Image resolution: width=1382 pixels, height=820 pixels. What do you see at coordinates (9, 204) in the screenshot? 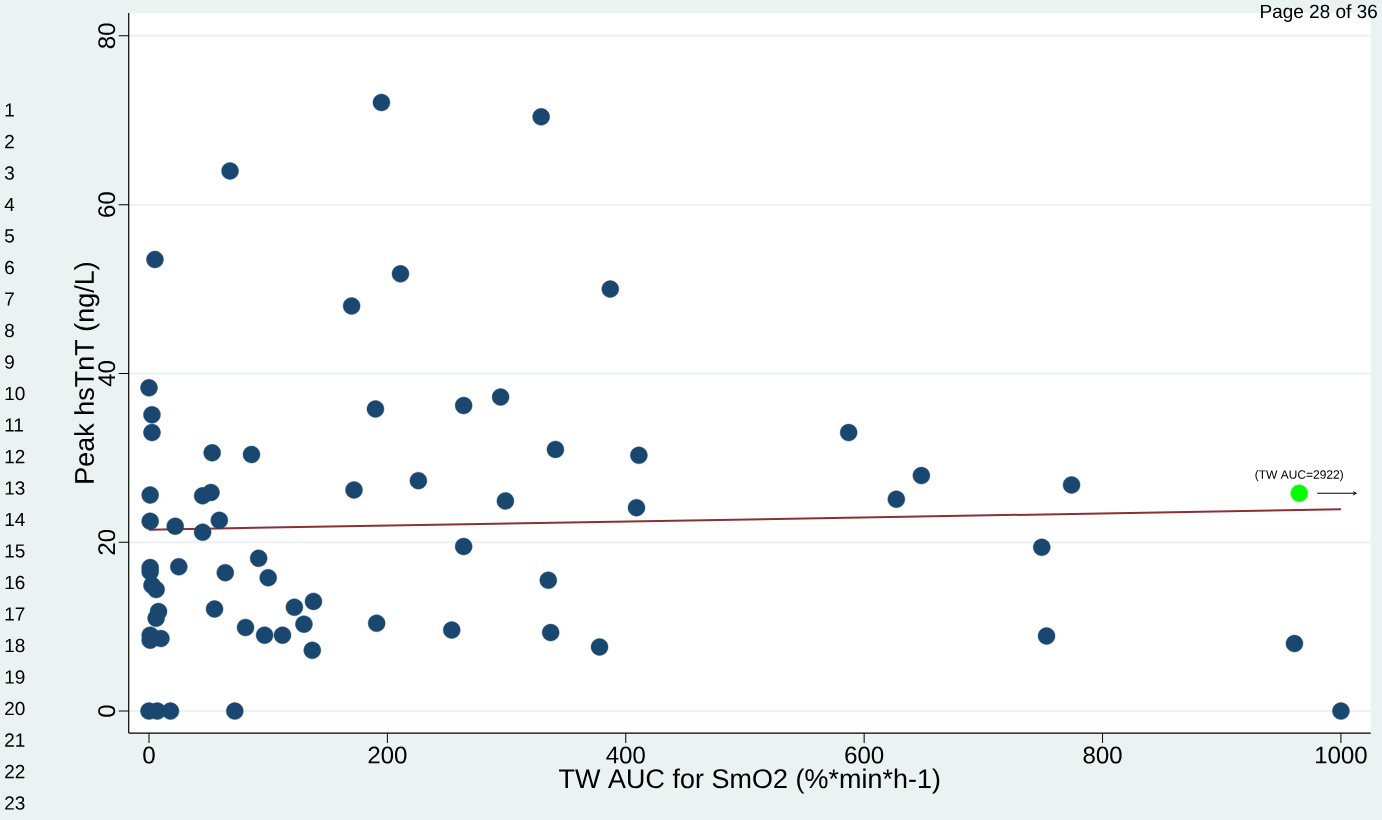
I see `text: 4` at bounding box center [9, 204].